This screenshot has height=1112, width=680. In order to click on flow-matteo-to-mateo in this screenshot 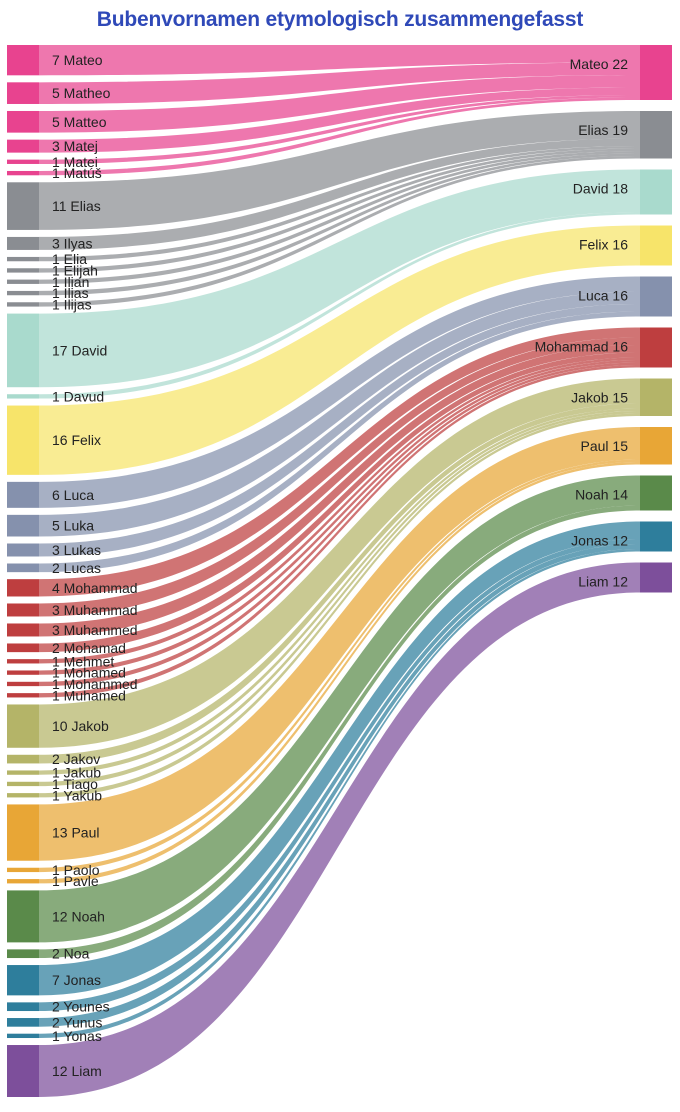, I will do `click(339, 104)`.